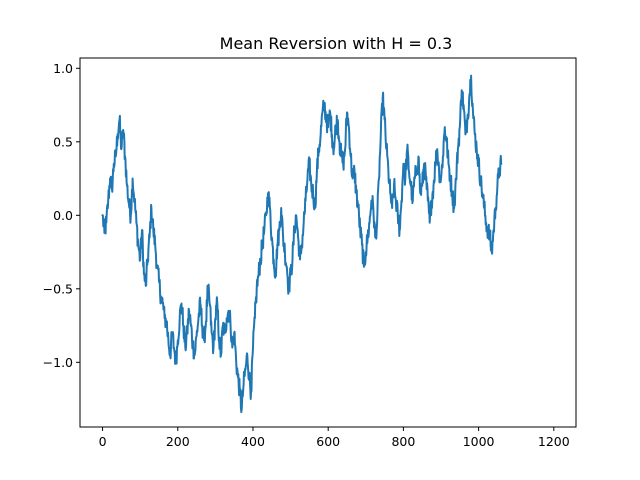 Image resolution: width=640 pixels, height=480 pixels. I want to click on chart-title: Mean Reversion with H = 0.3, so click(336, 43).